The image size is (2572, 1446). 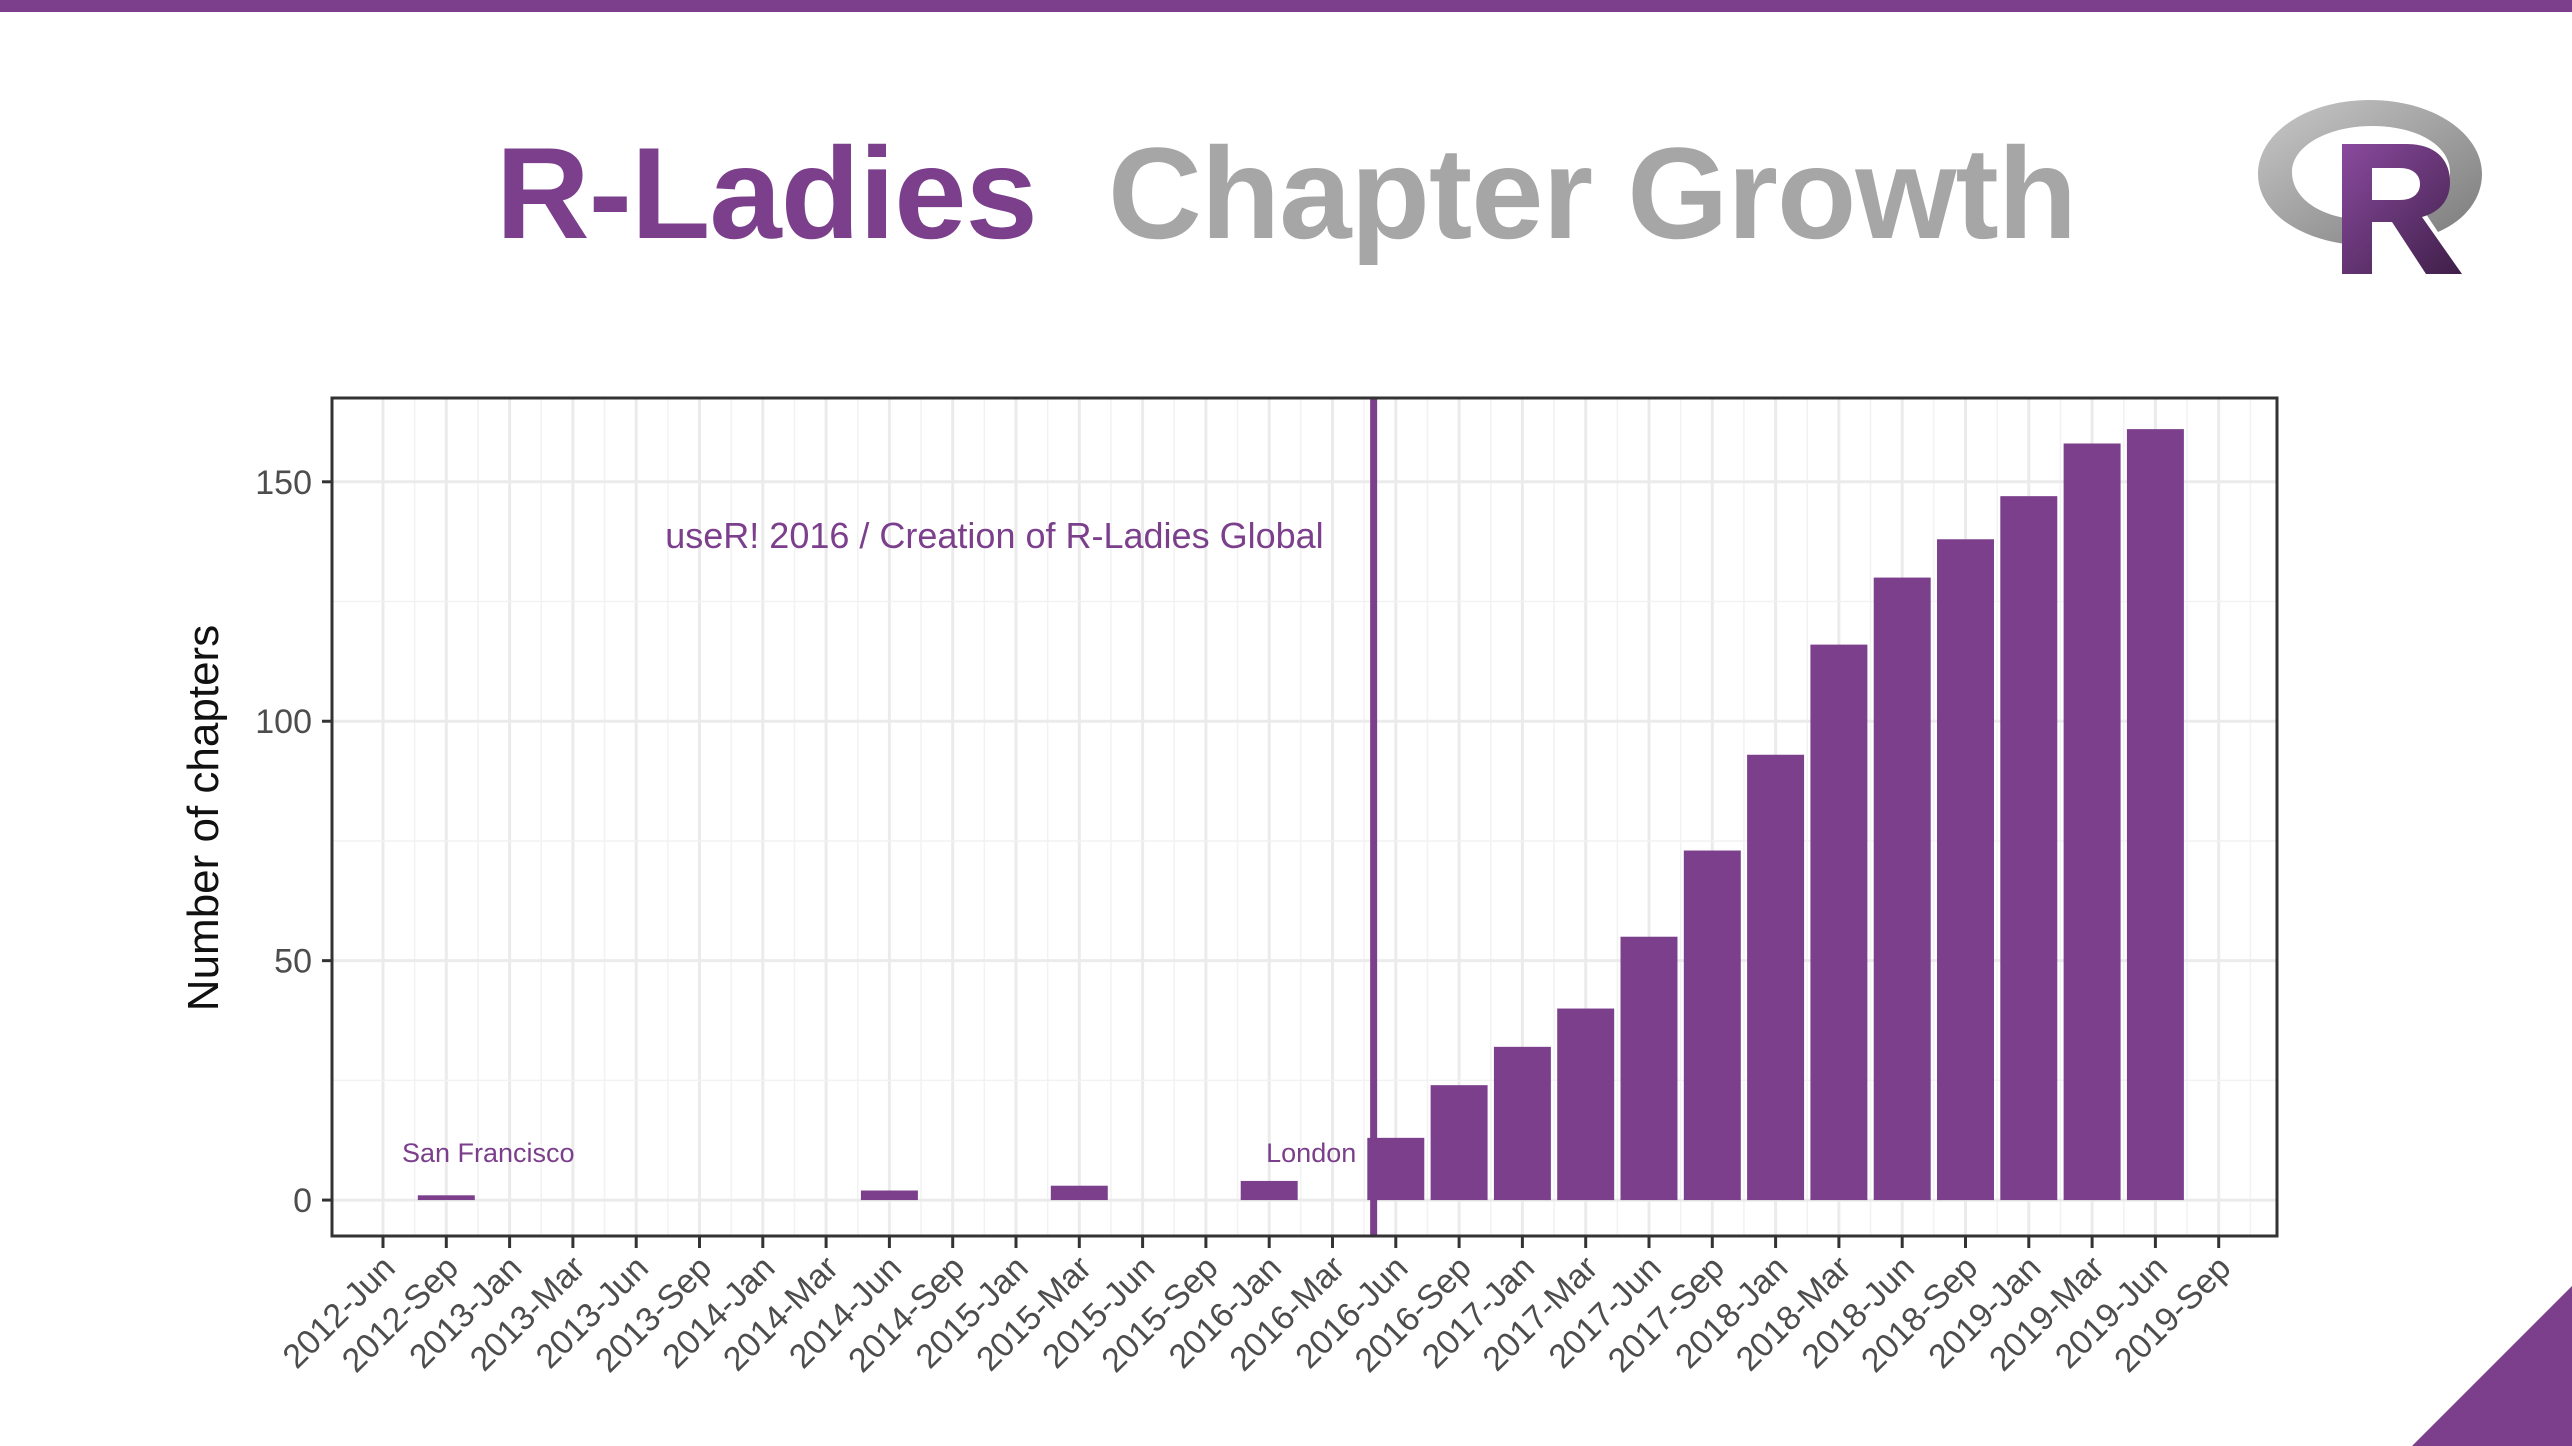 What do you see at coordinates (766, 193) in the screenshot?
I see `title-part-r-ladies: R-Ladies` at bounding box center [766, 193].